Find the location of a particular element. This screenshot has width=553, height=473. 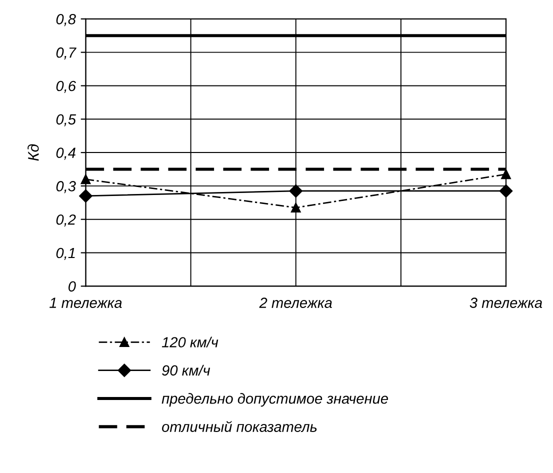

legend-label: предельно допустимое значение is located at coordinates (275, 400).